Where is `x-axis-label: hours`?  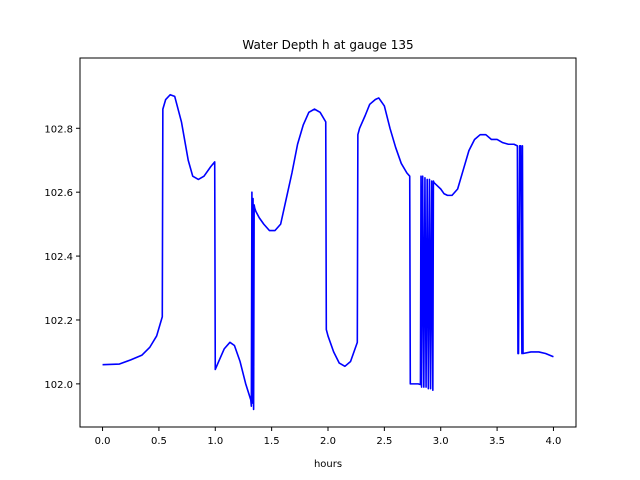
x-axis-label: hours is located at coordinates (328, 464).